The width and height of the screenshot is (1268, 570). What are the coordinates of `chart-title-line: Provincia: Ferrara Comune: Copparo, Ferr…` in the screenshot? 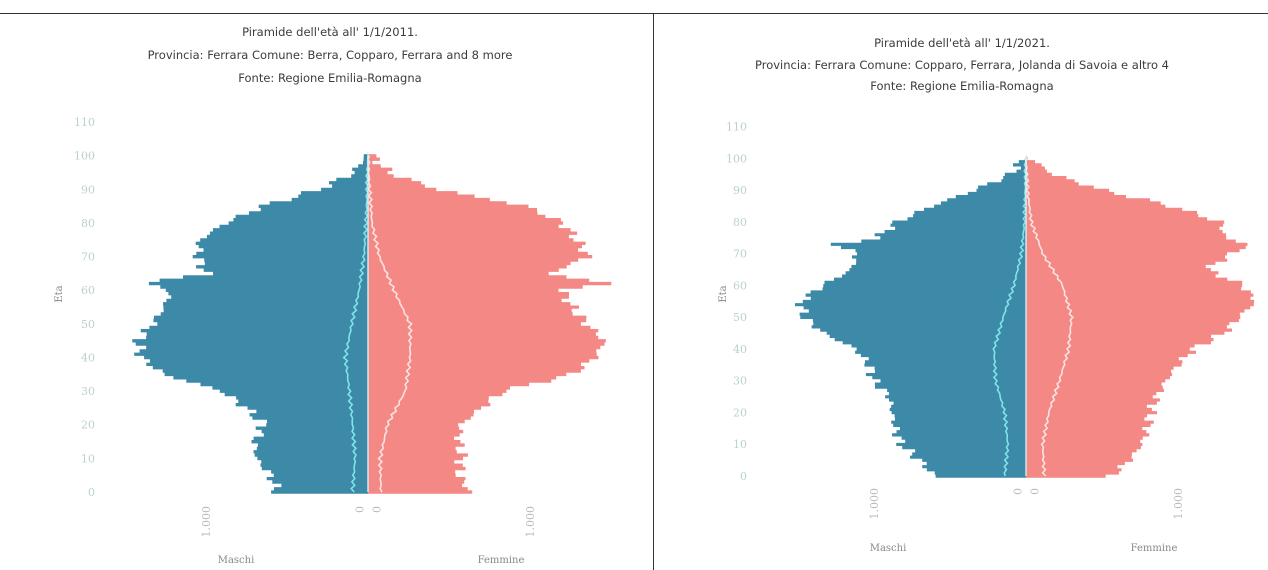 It's located at (962, 65).